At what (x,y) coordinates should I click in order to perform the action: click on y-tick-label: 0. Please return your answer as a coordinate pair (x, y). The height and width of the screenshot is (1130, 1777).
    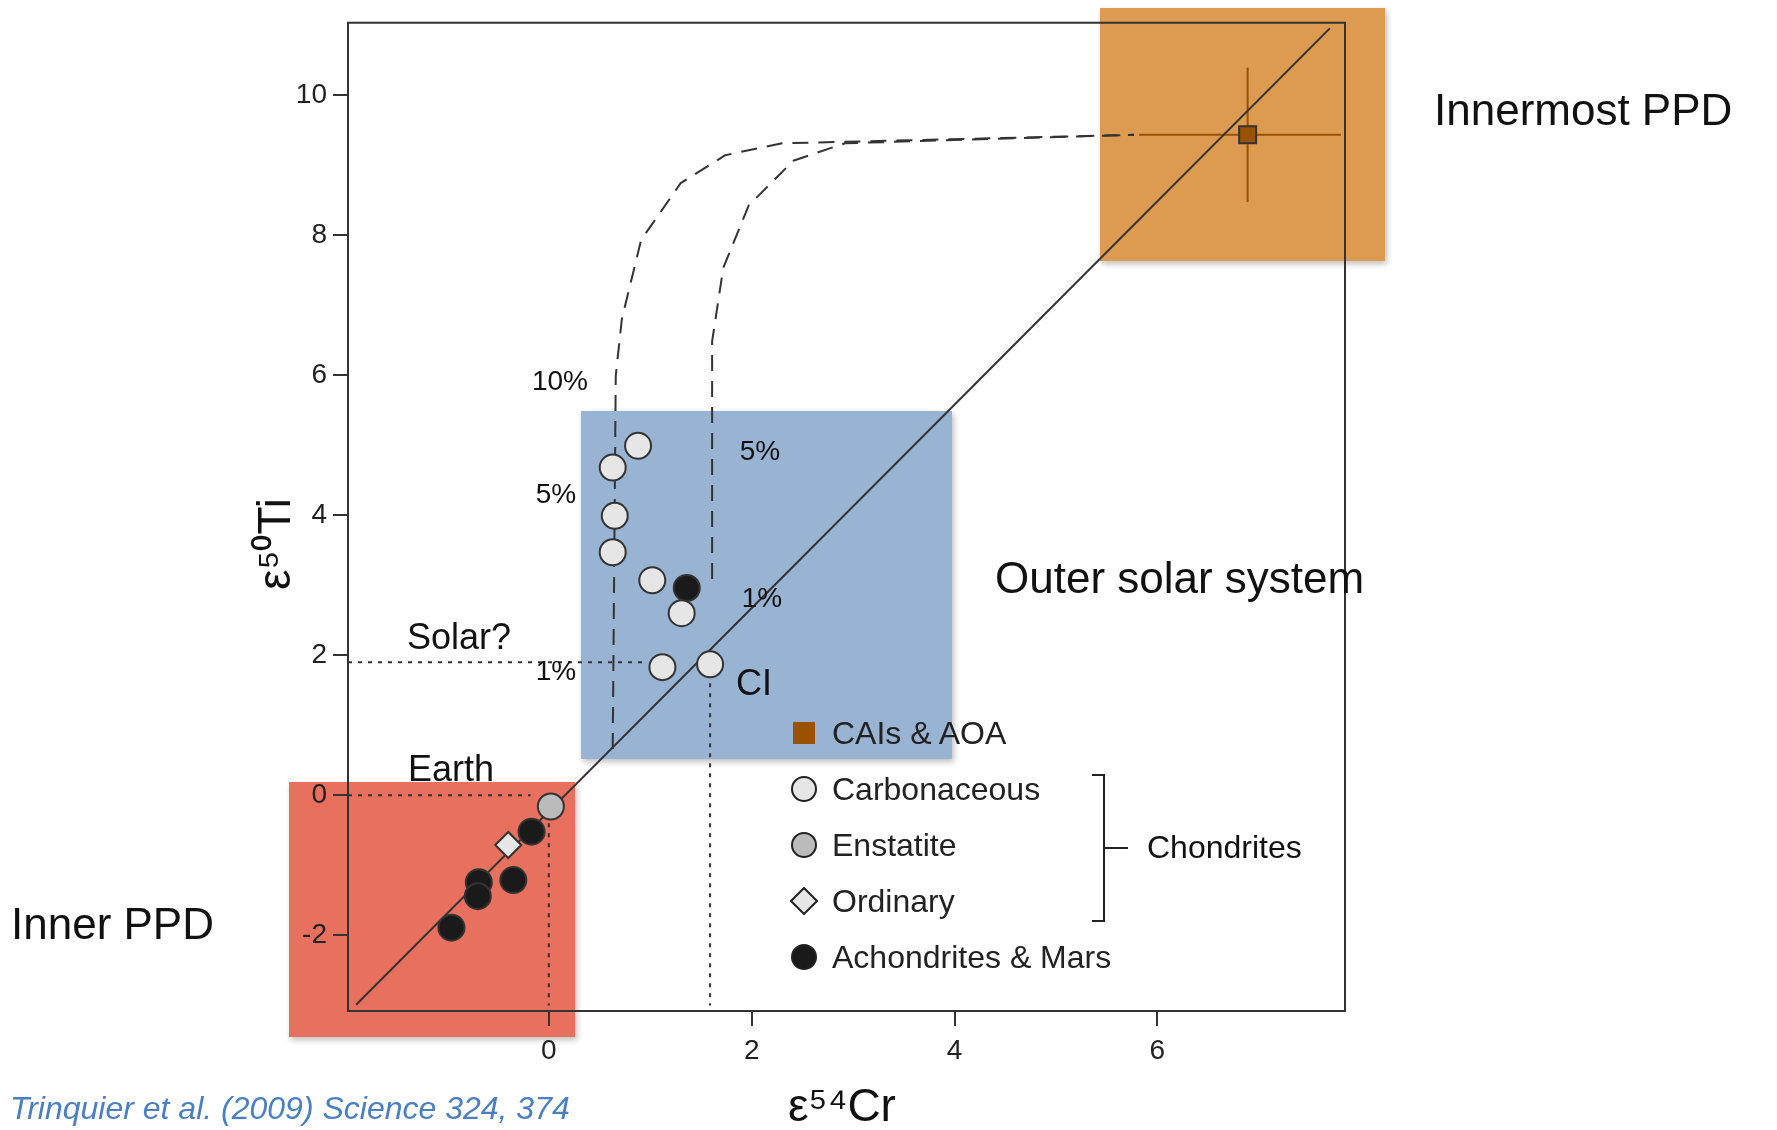
    Looking at the image, I should click on (319, 794).